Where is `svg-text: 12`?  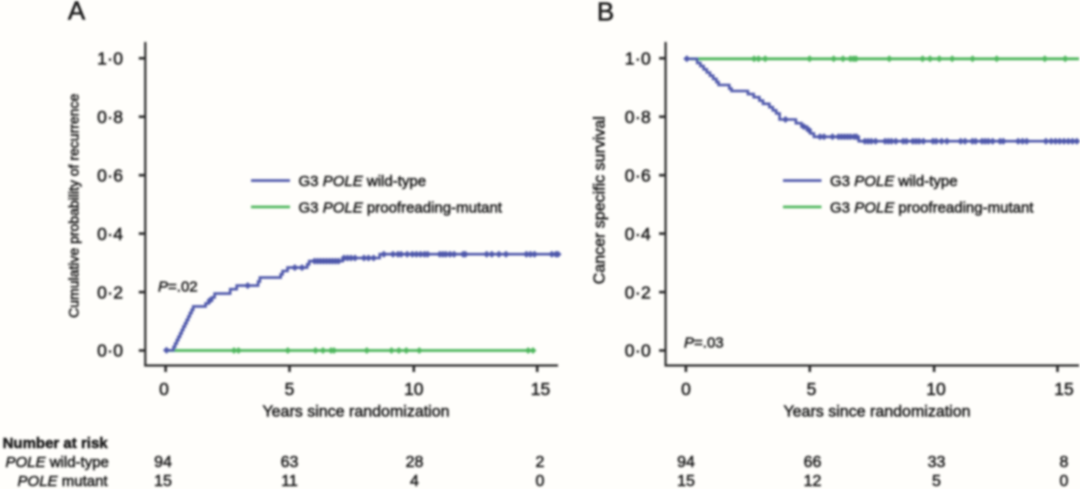
svg-text: 12 is located at coordinates (813, 481).